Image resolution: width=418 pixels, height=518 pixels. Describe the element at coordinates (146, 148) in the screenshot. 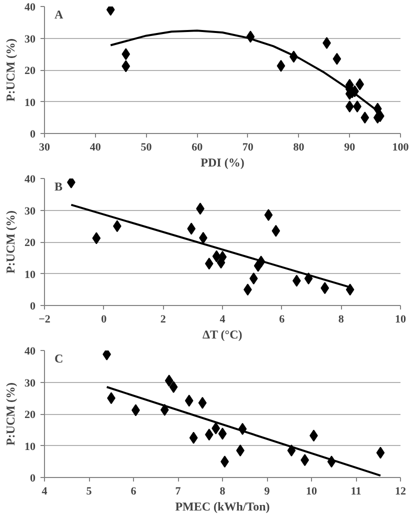

I see `x-tick-label: 50` at that location.